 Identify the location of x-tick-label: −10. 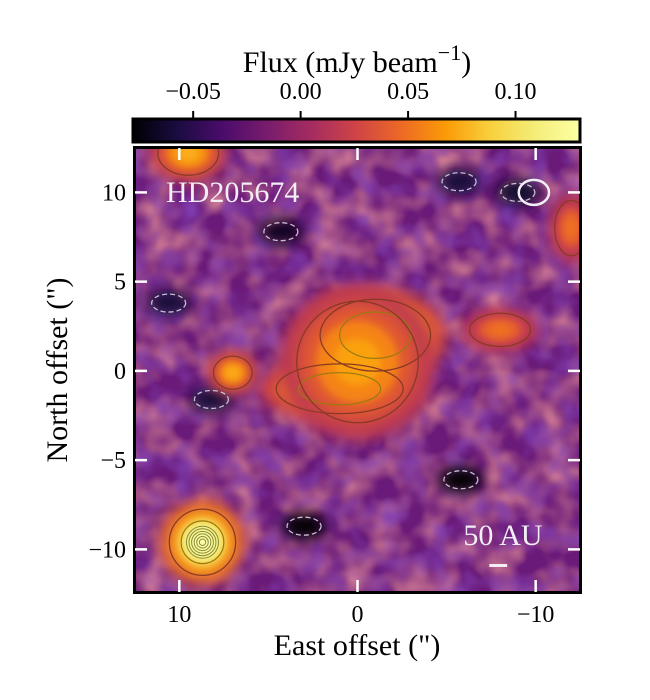
(536, 615).